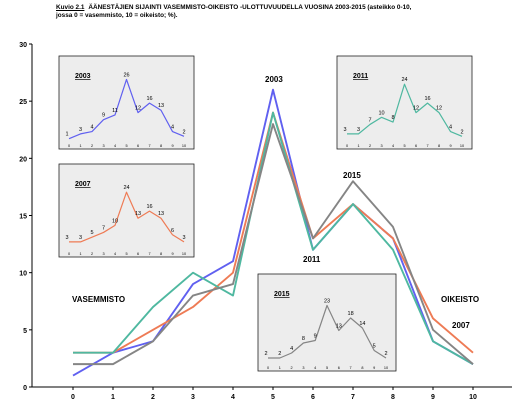  Describe the element at coordinates (393, 397) in the screenshot. I see `x-tick-label: 8` at that location.